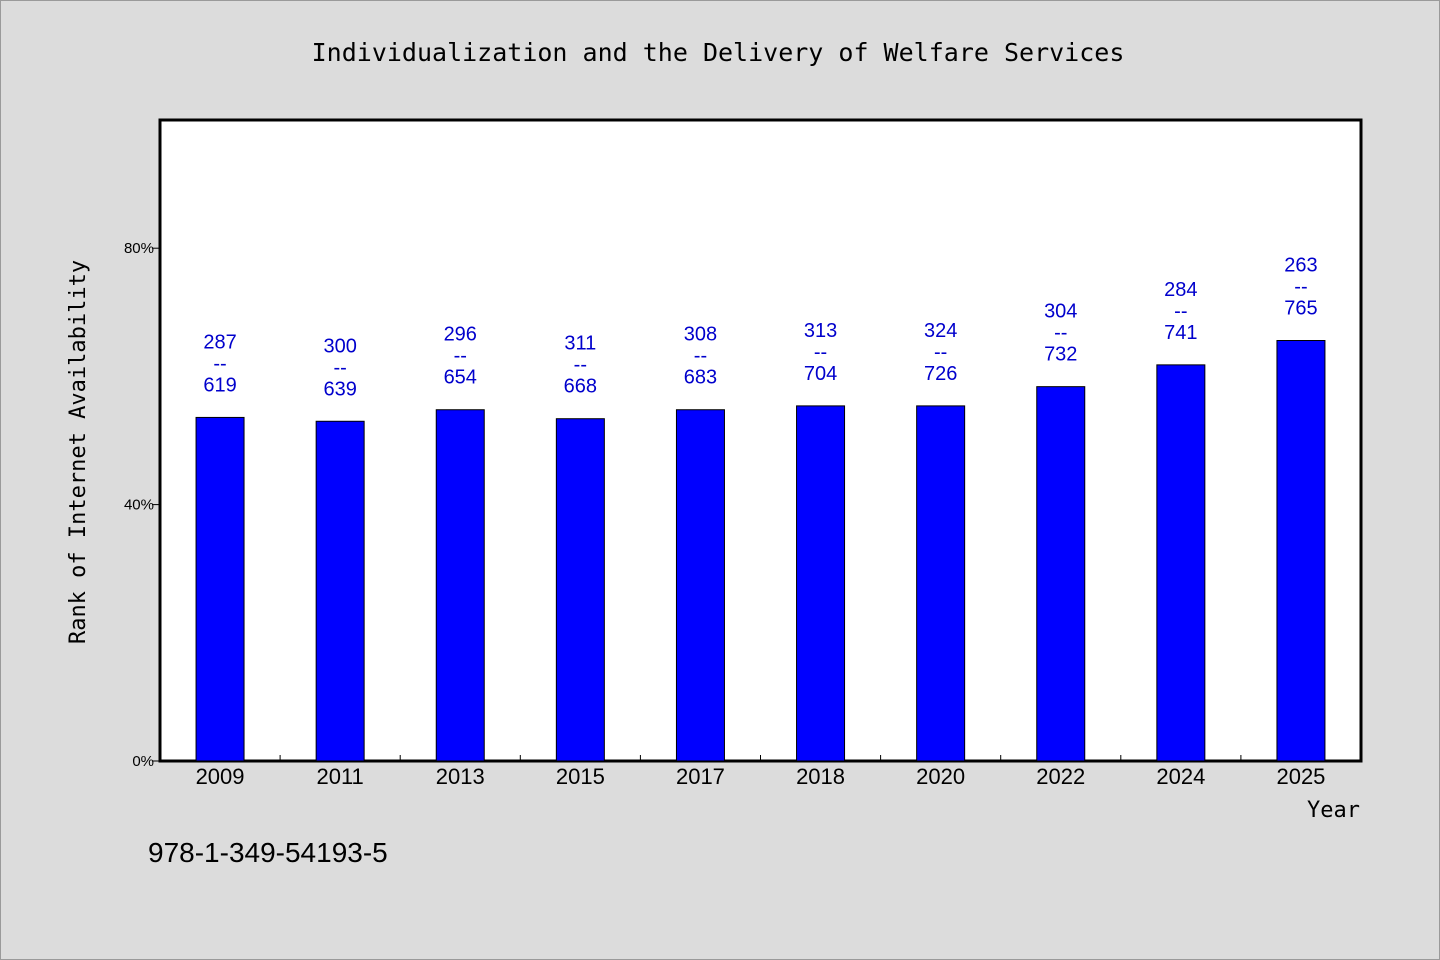 This screenshot has height=960, width=1440. What do you see at coordinates (220, 776) in the screenshot?
I see `x-tick-label: 2009` at bounding box center [220, 776].